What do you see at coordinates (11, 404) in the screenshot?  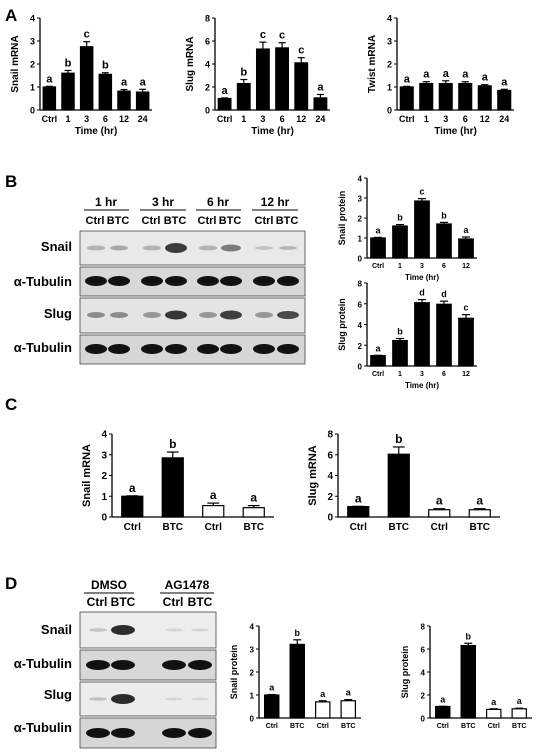 I see `panel-label-c: C` at bounding box center [11, 404].